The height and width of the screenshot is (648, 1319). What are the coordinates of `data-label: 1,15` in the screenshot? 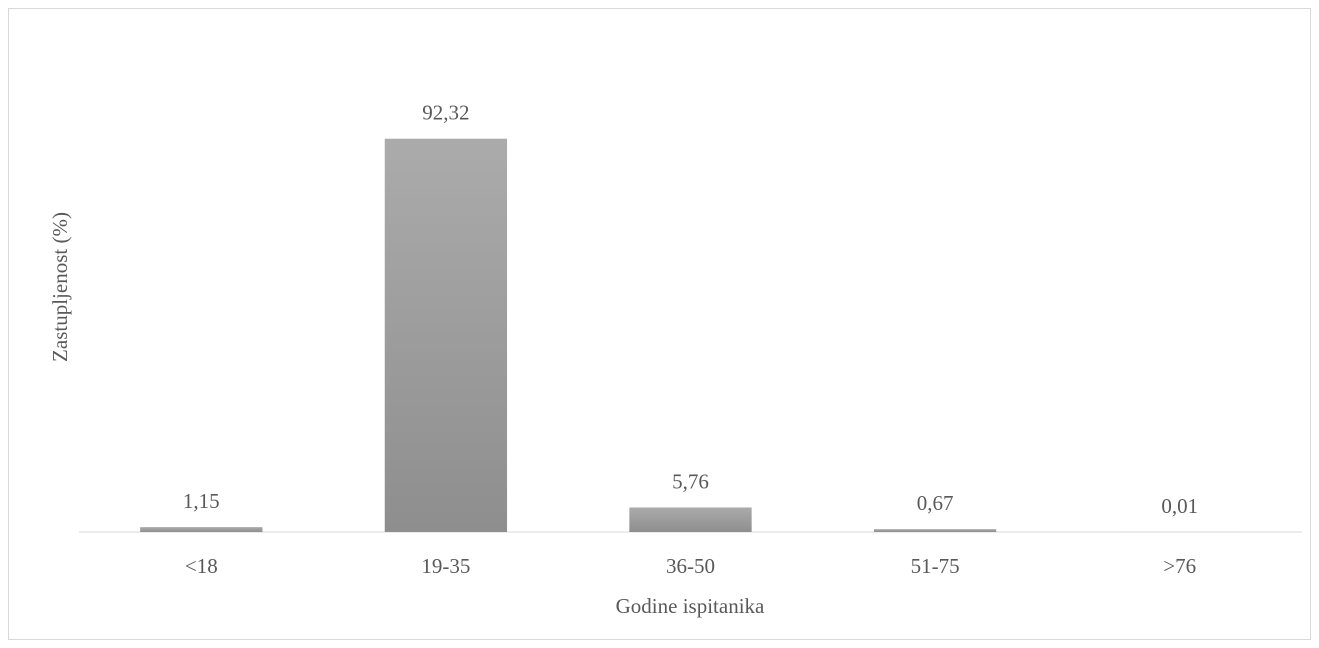 It's located at (201, 501).